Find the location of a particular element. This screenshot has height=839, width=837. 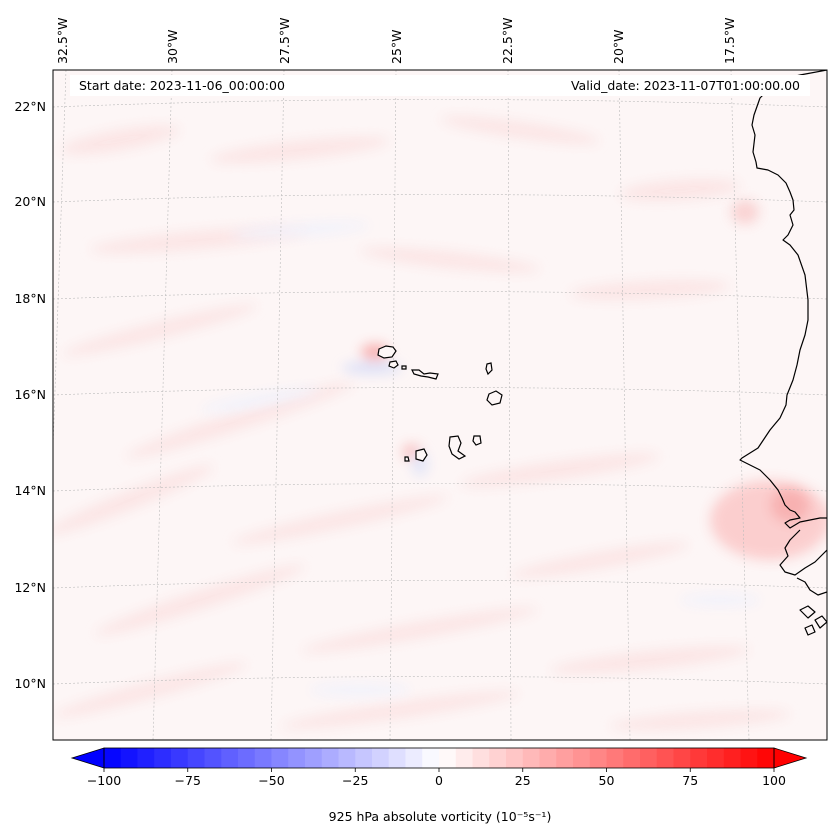

colorbar-segments is located at coordinates (439, 758).